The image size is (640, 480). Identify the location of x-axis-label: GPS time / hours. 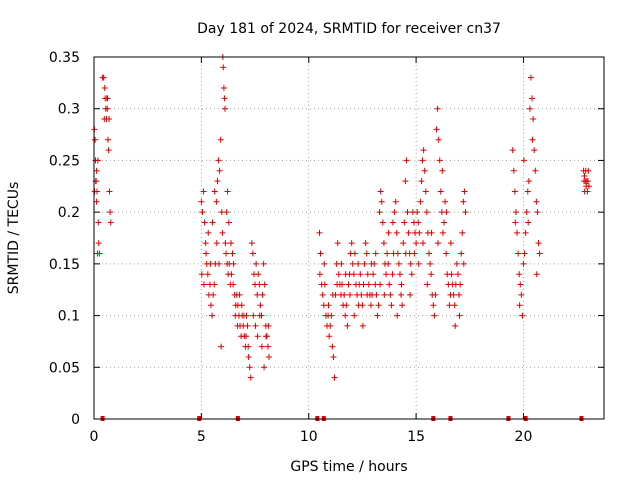
(348, 467).